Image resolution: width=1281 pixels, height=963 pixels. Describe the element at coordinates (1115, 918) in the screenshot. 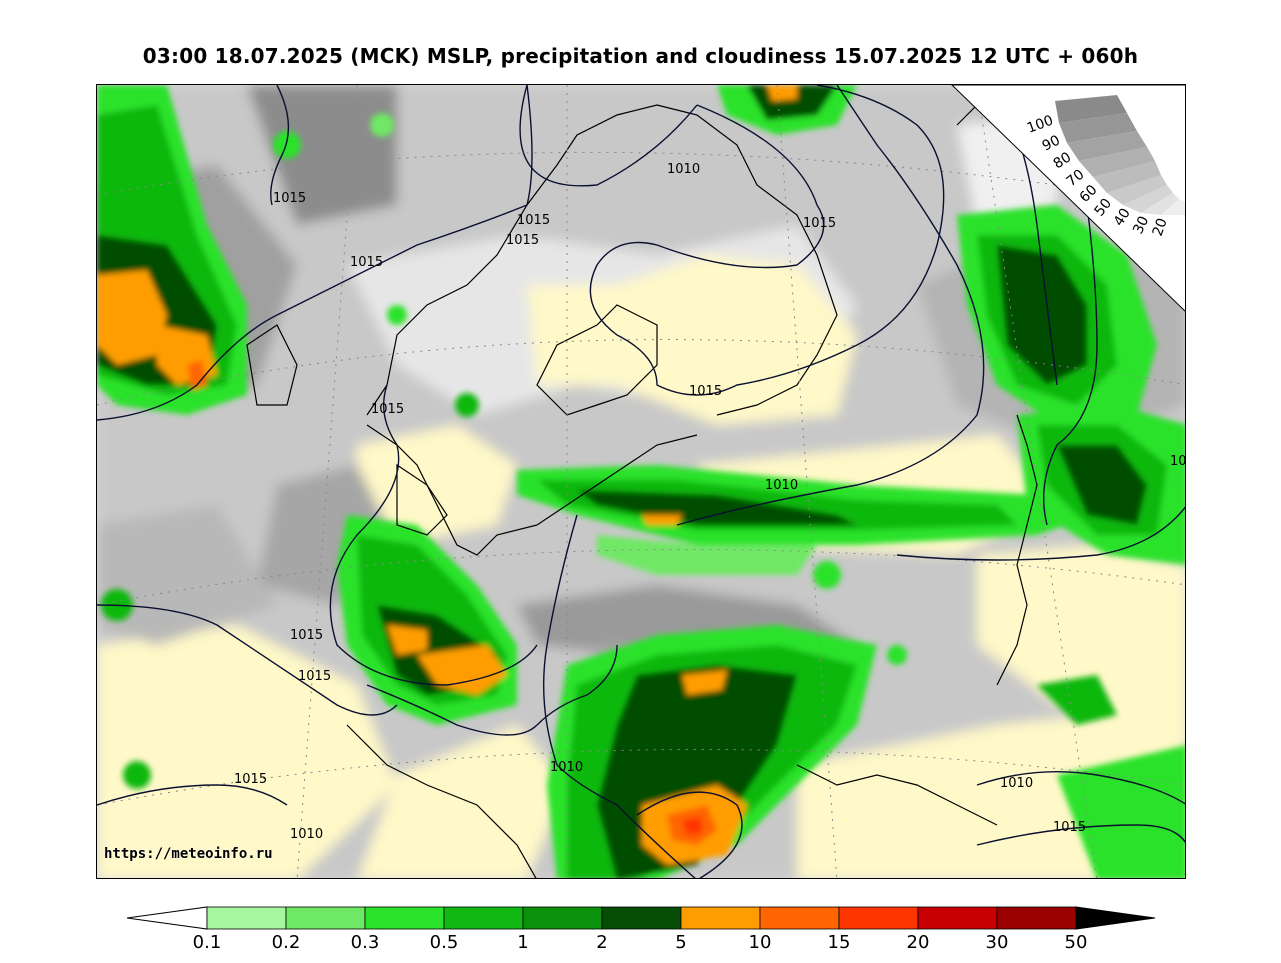

I see `colorbar-over-arrow` at that location.